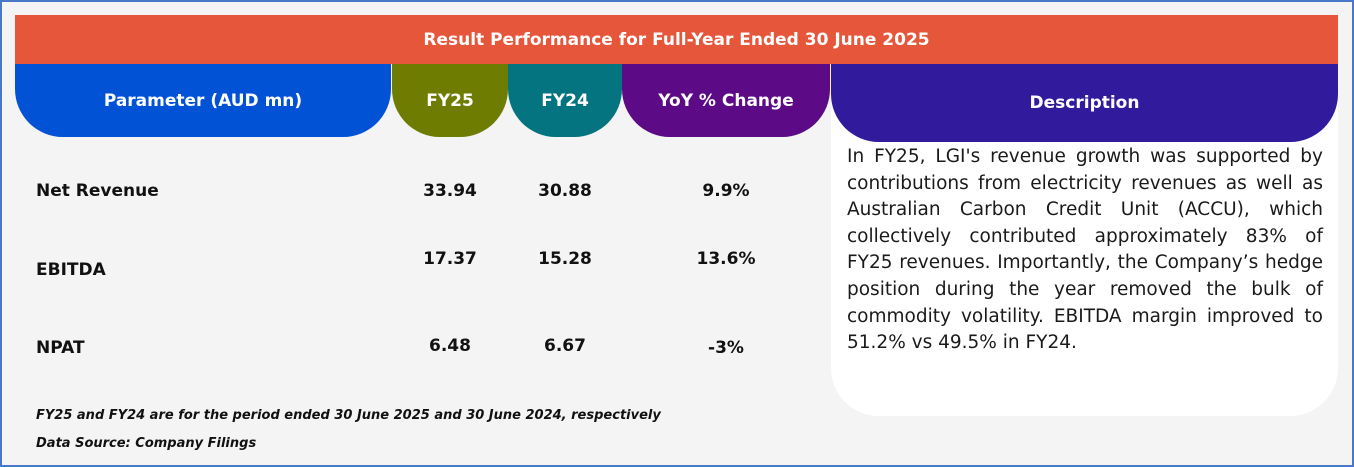 The width and height of the screenshot is (1354, 467). What do you see at coordinates (146, 443) in the screenshot?
I see `footnote-source: Data Source: Company Filings` at bounding box center [146, 443].